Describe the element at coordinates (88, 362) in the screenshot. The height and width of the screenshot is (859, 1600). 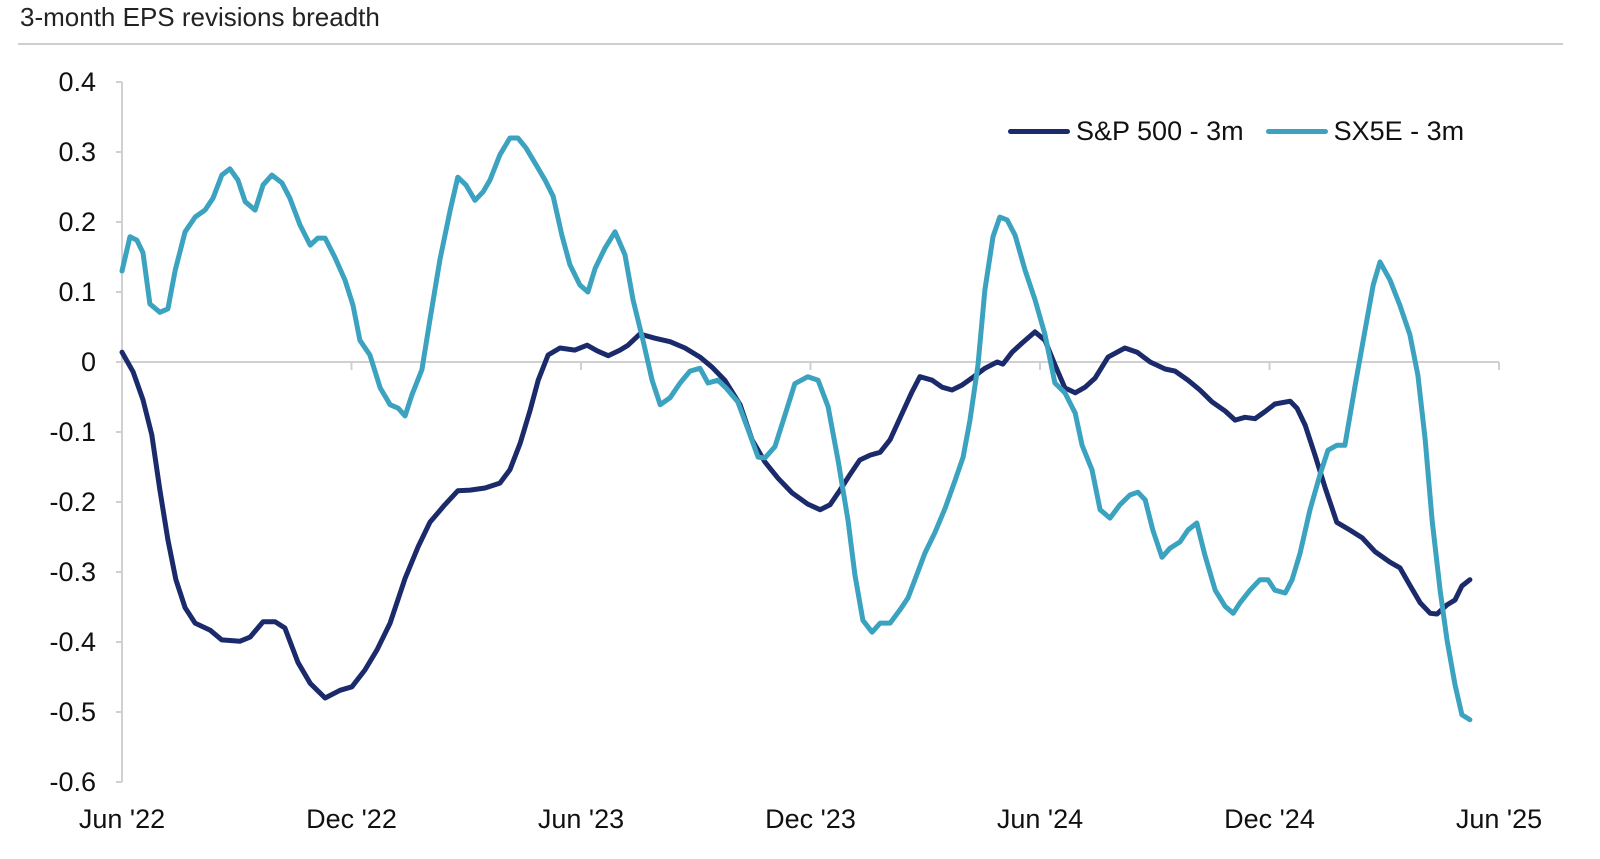
I see `y-tick-label: 0` at that location.